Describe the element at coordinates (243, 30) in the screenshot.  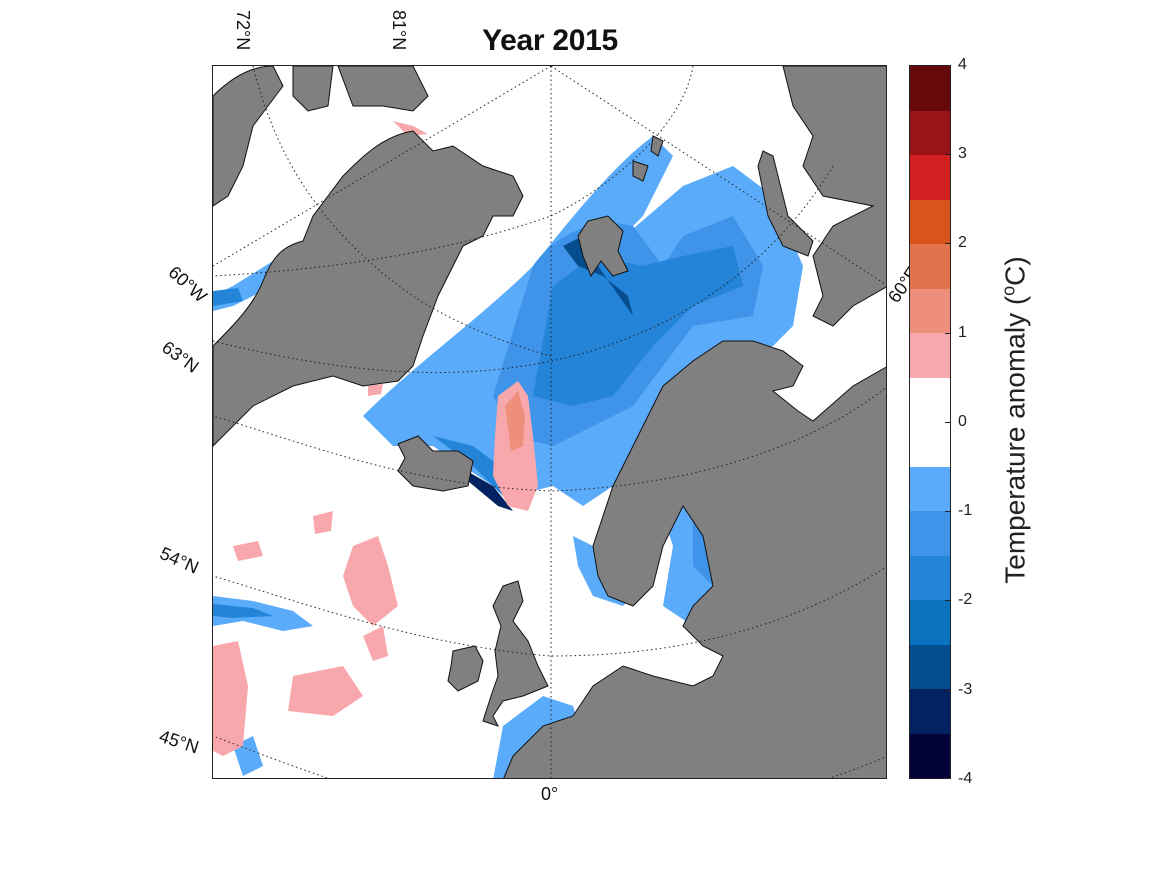
I see `lat-label-72n: 72°N` at that location.